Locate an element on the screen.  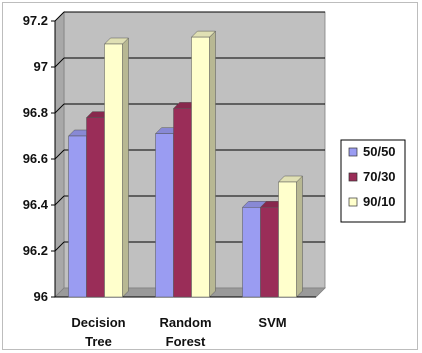
category-label: SVM is located at coordinates (272, 322).